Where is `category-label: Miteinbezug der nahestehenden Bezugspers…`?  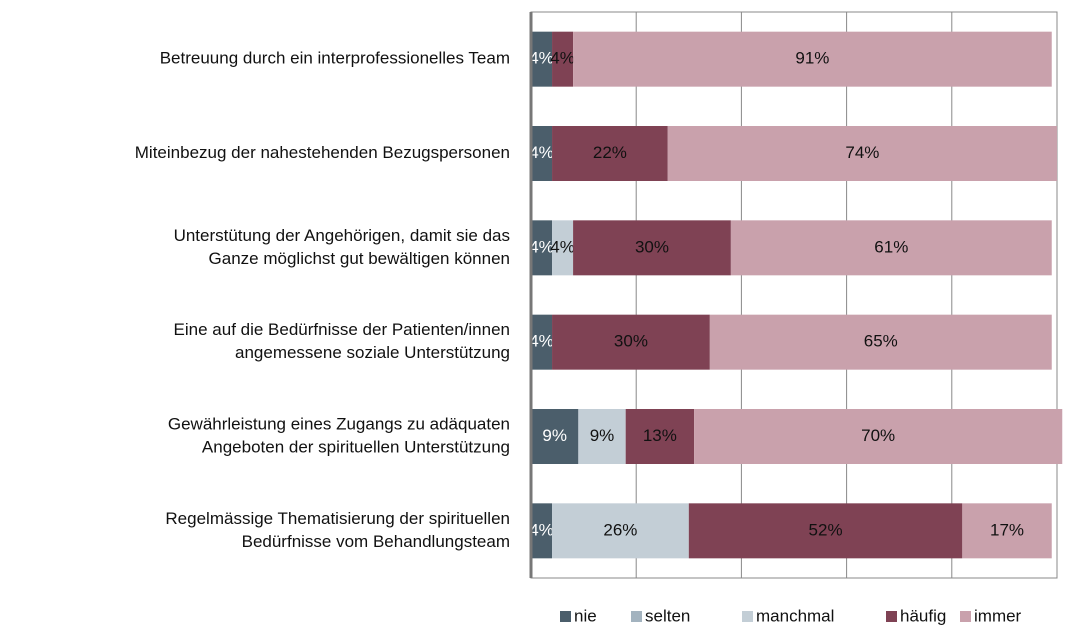
category-label: Miteinbezug der nahestehenden Bezugspers… is located at coordinates (322, 152).